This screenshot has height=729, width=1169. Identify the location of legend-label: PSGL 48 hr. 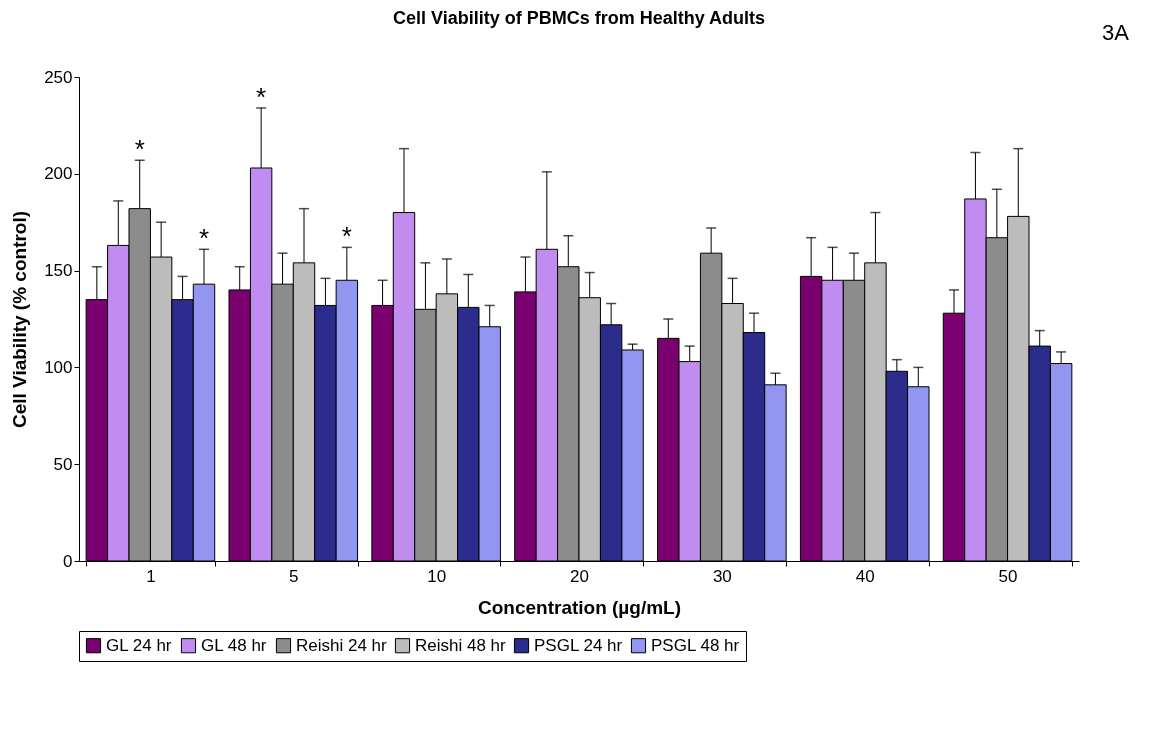
(695, 645).